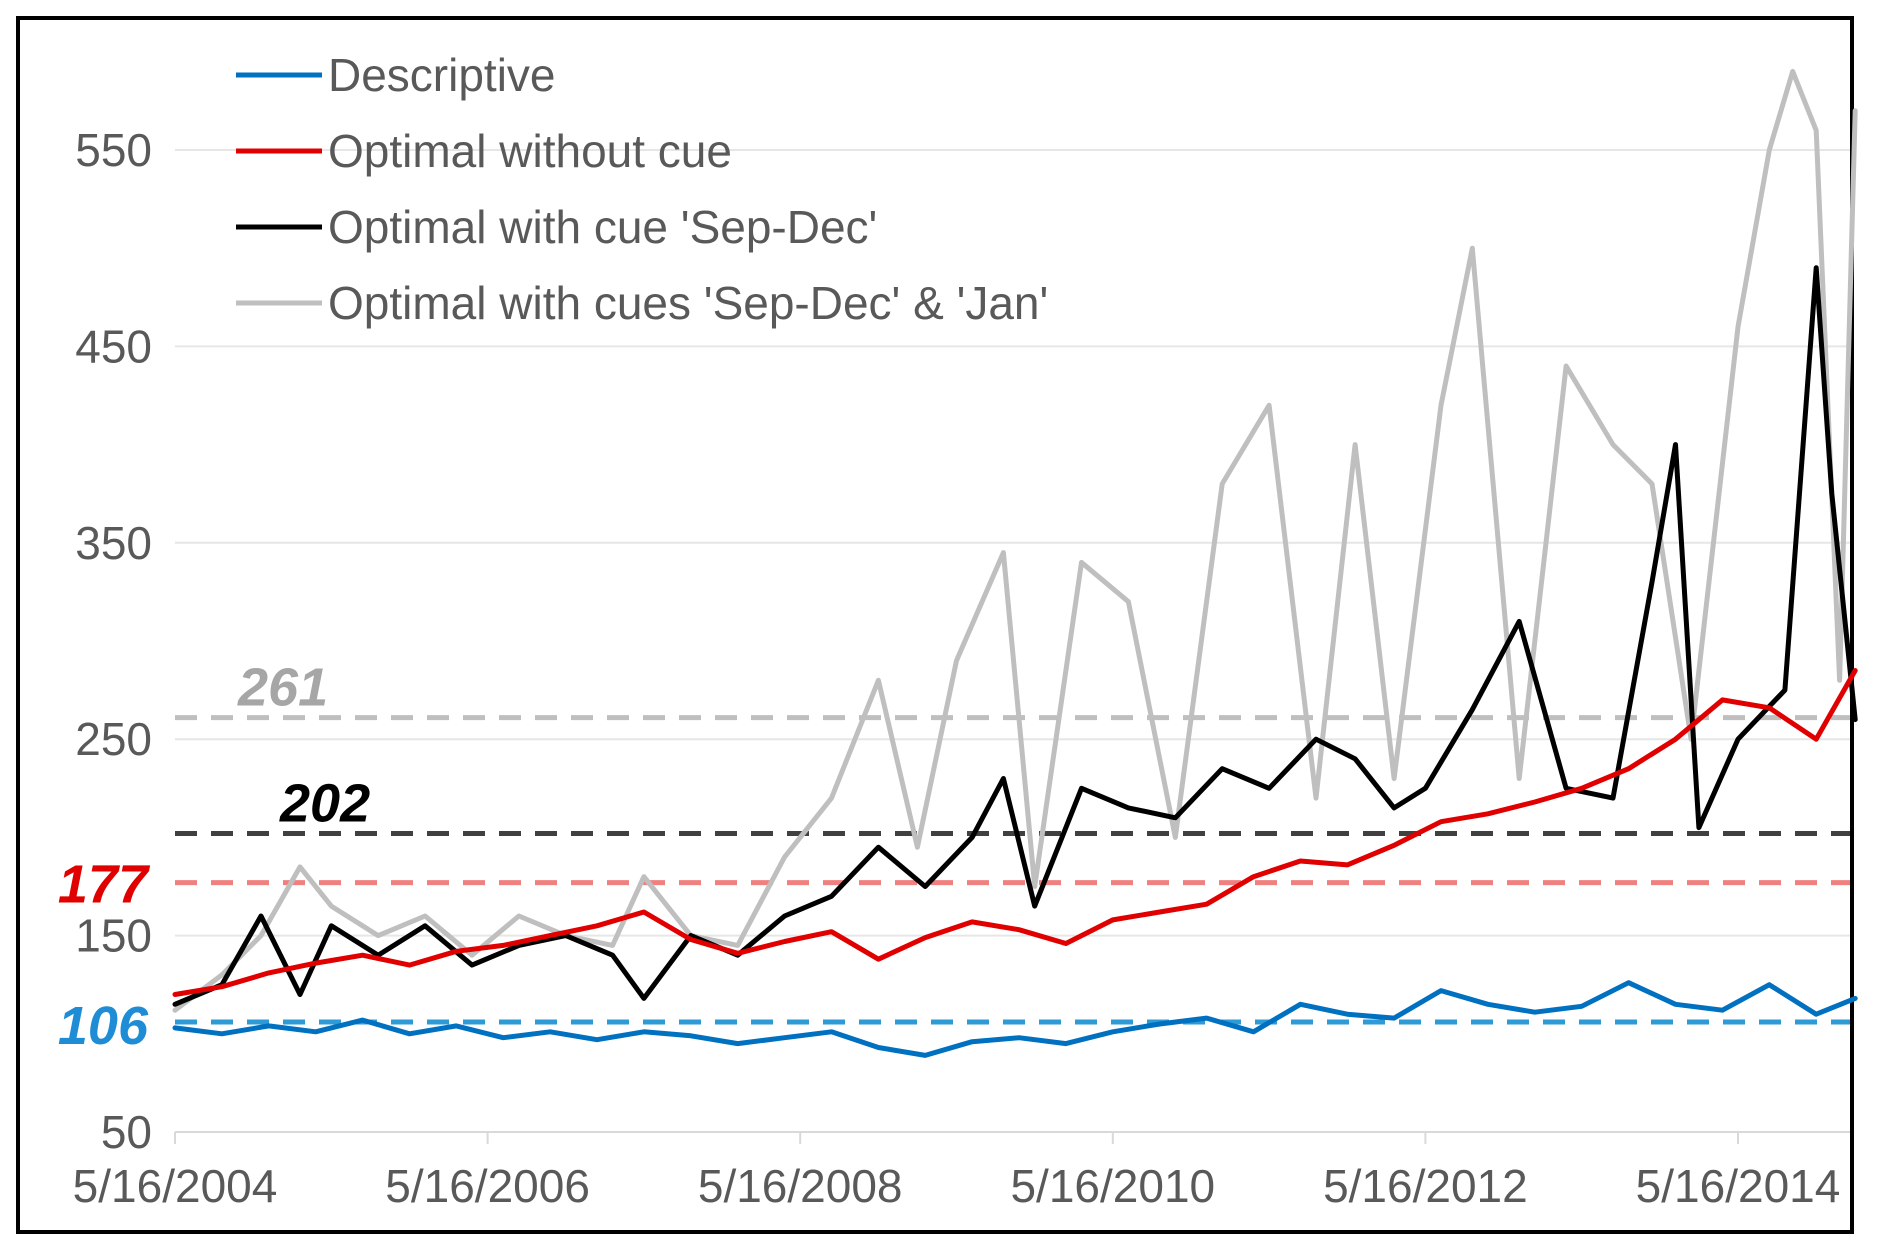 Image resolution: width=1886 pixels, height=1253 pixels. What do you see at coordinates (104, 885) in the screenshot?
I see `reference-label-177: 177` at bounding box center [104, 885].